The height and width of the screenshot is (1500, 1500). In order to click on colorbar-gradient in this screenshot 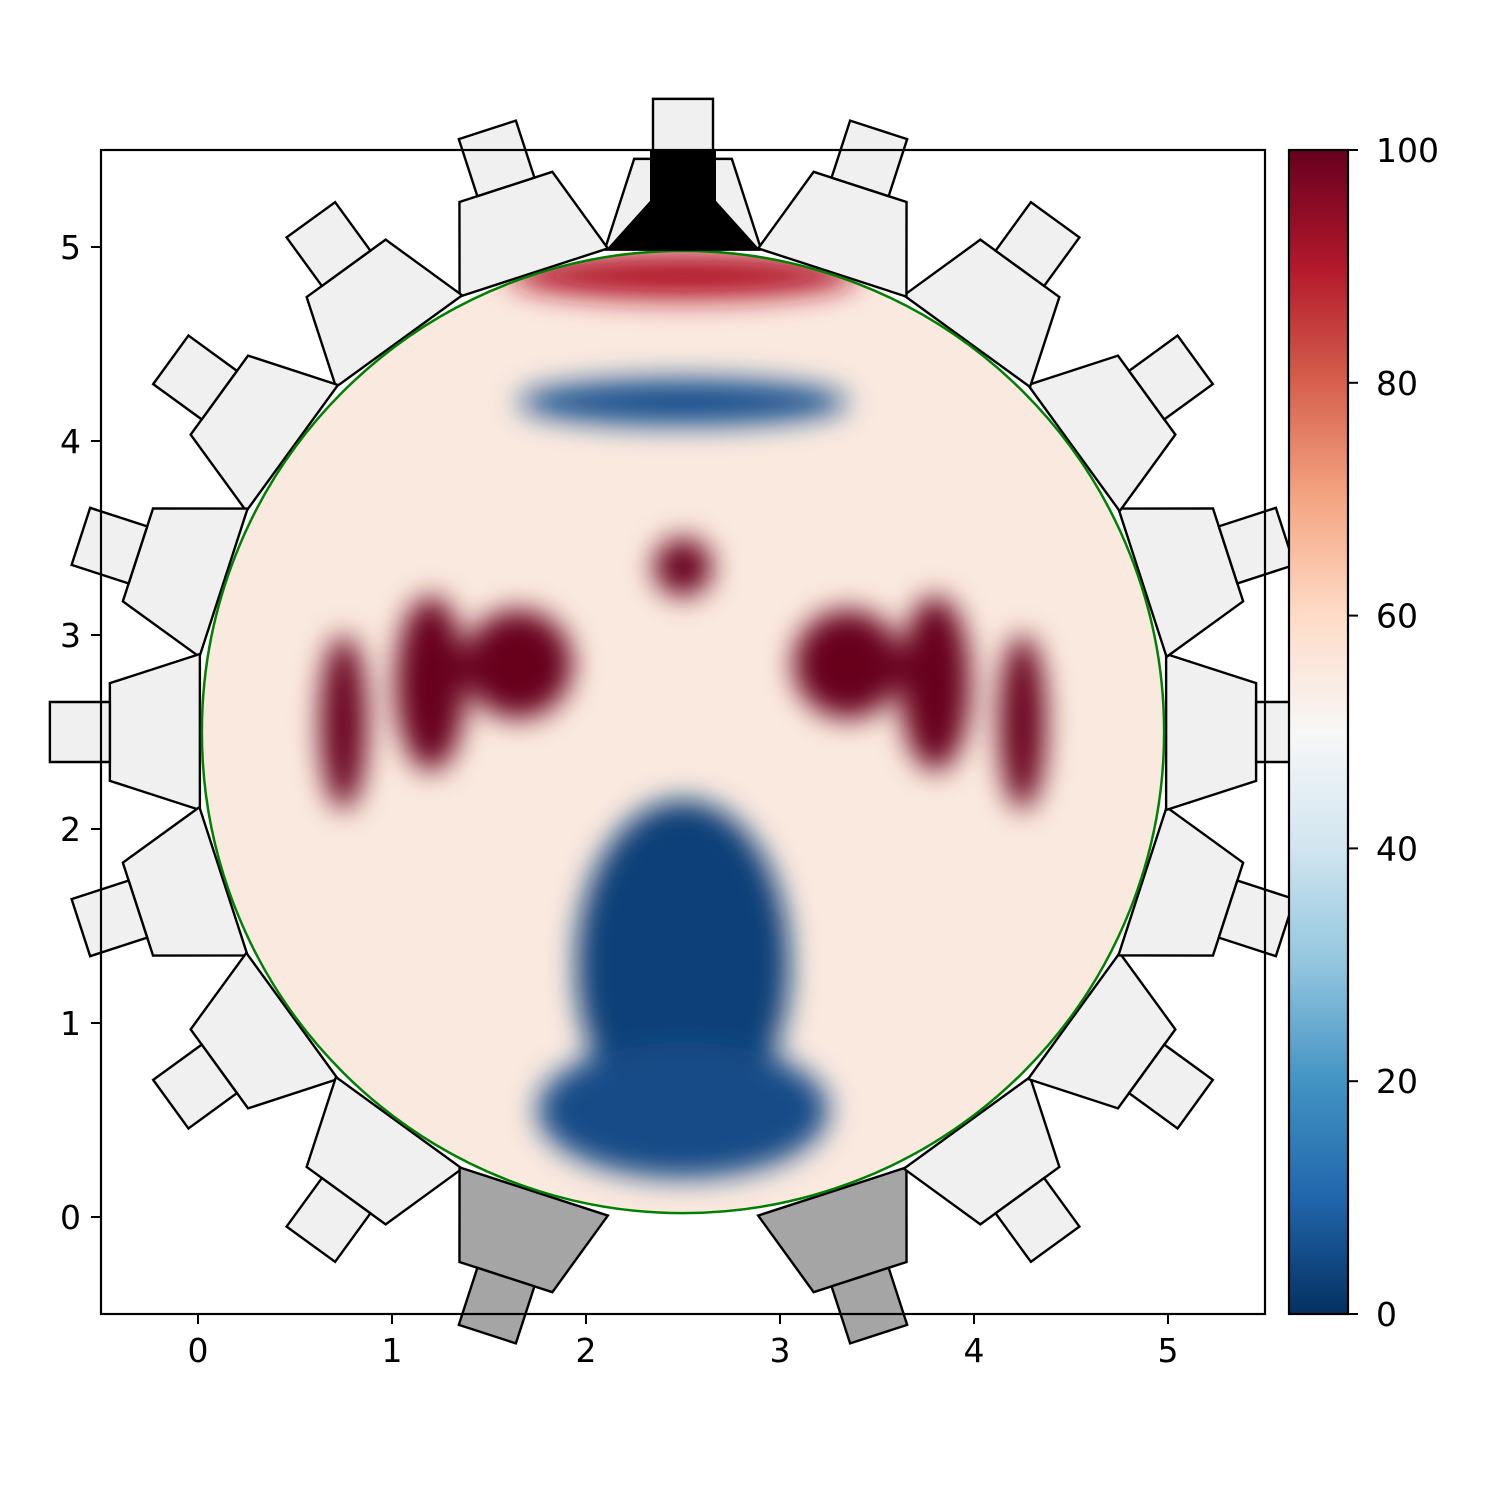, I will do `click(1318, 732)`.